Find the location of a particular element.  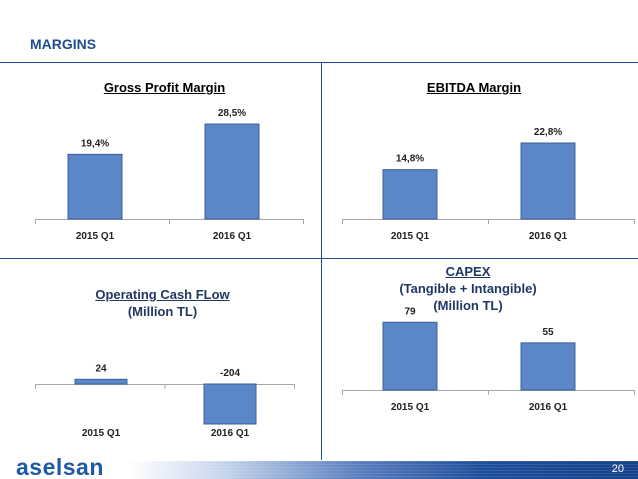

capex-chart: 79 2015 Q1 55 2016 Q1 is located at coordinates (488, 359).